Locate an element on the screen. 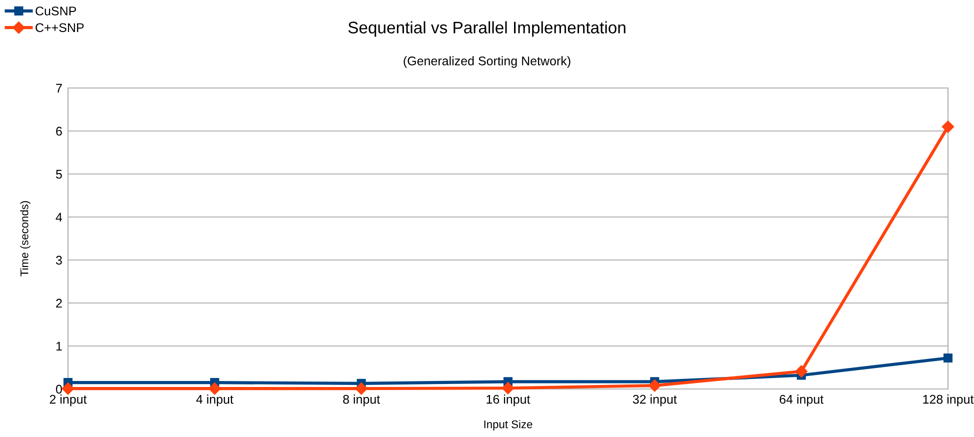 The width and height of the screenshot is (974, 437). x-tick-label: 2 input is located at coordinates (68, 400).